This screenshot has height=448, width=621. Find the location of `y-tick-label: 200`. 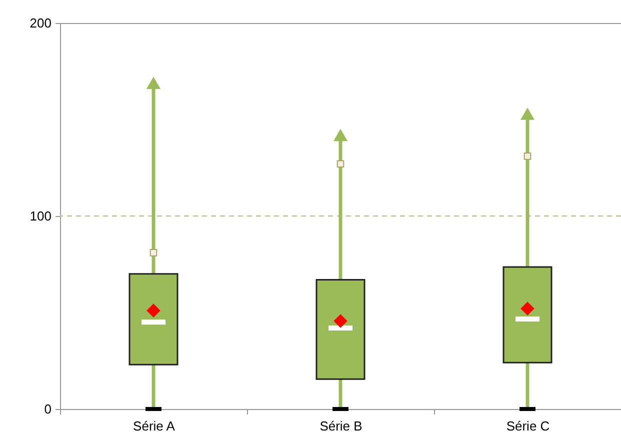

y-tick-label: 200 is located at coordinates (41, 23).